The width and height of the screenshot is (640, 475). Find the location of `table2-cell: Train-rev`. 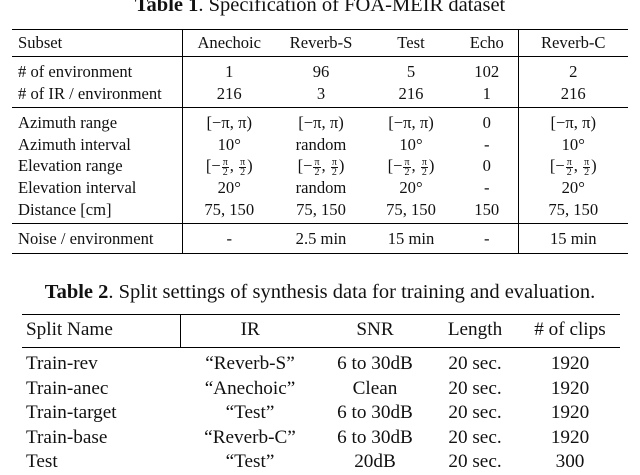

table2-cell: Train-rev is located at coordinates (62, 363).